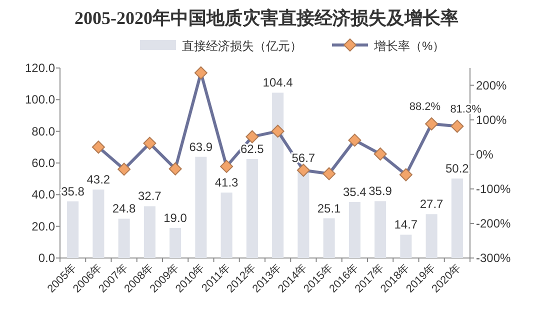  I want to click on y-tick-label: 120.0, so click(40, 68).